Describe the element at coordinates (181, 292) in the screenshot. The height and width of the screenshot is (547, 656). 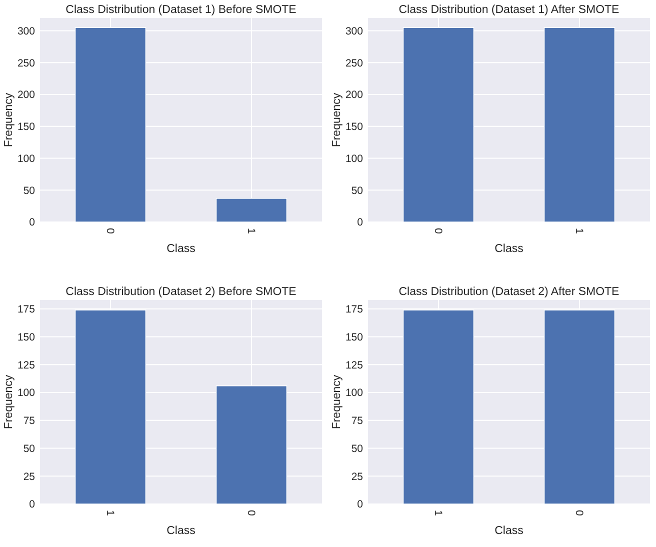
I see `chart-title: Class Distribution (Dataset 2) Before SMOTE` at that location.